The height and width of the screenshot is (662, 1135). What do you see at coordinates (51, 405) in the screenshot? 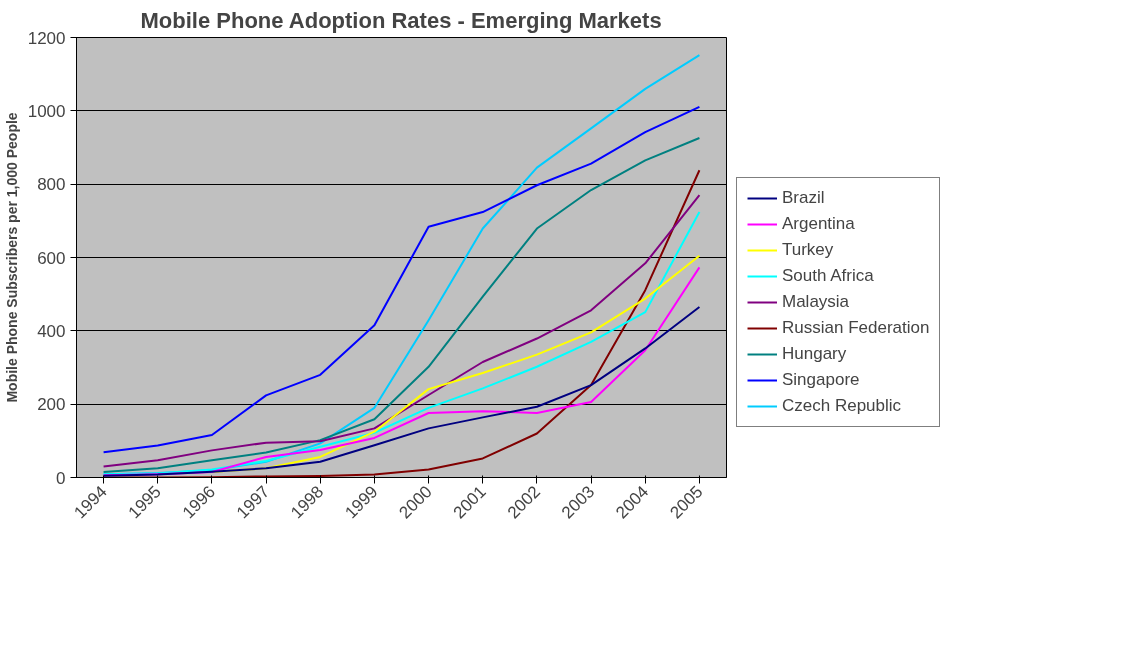
I see `y-tick-label: 200` at bounding box center [51, 405].